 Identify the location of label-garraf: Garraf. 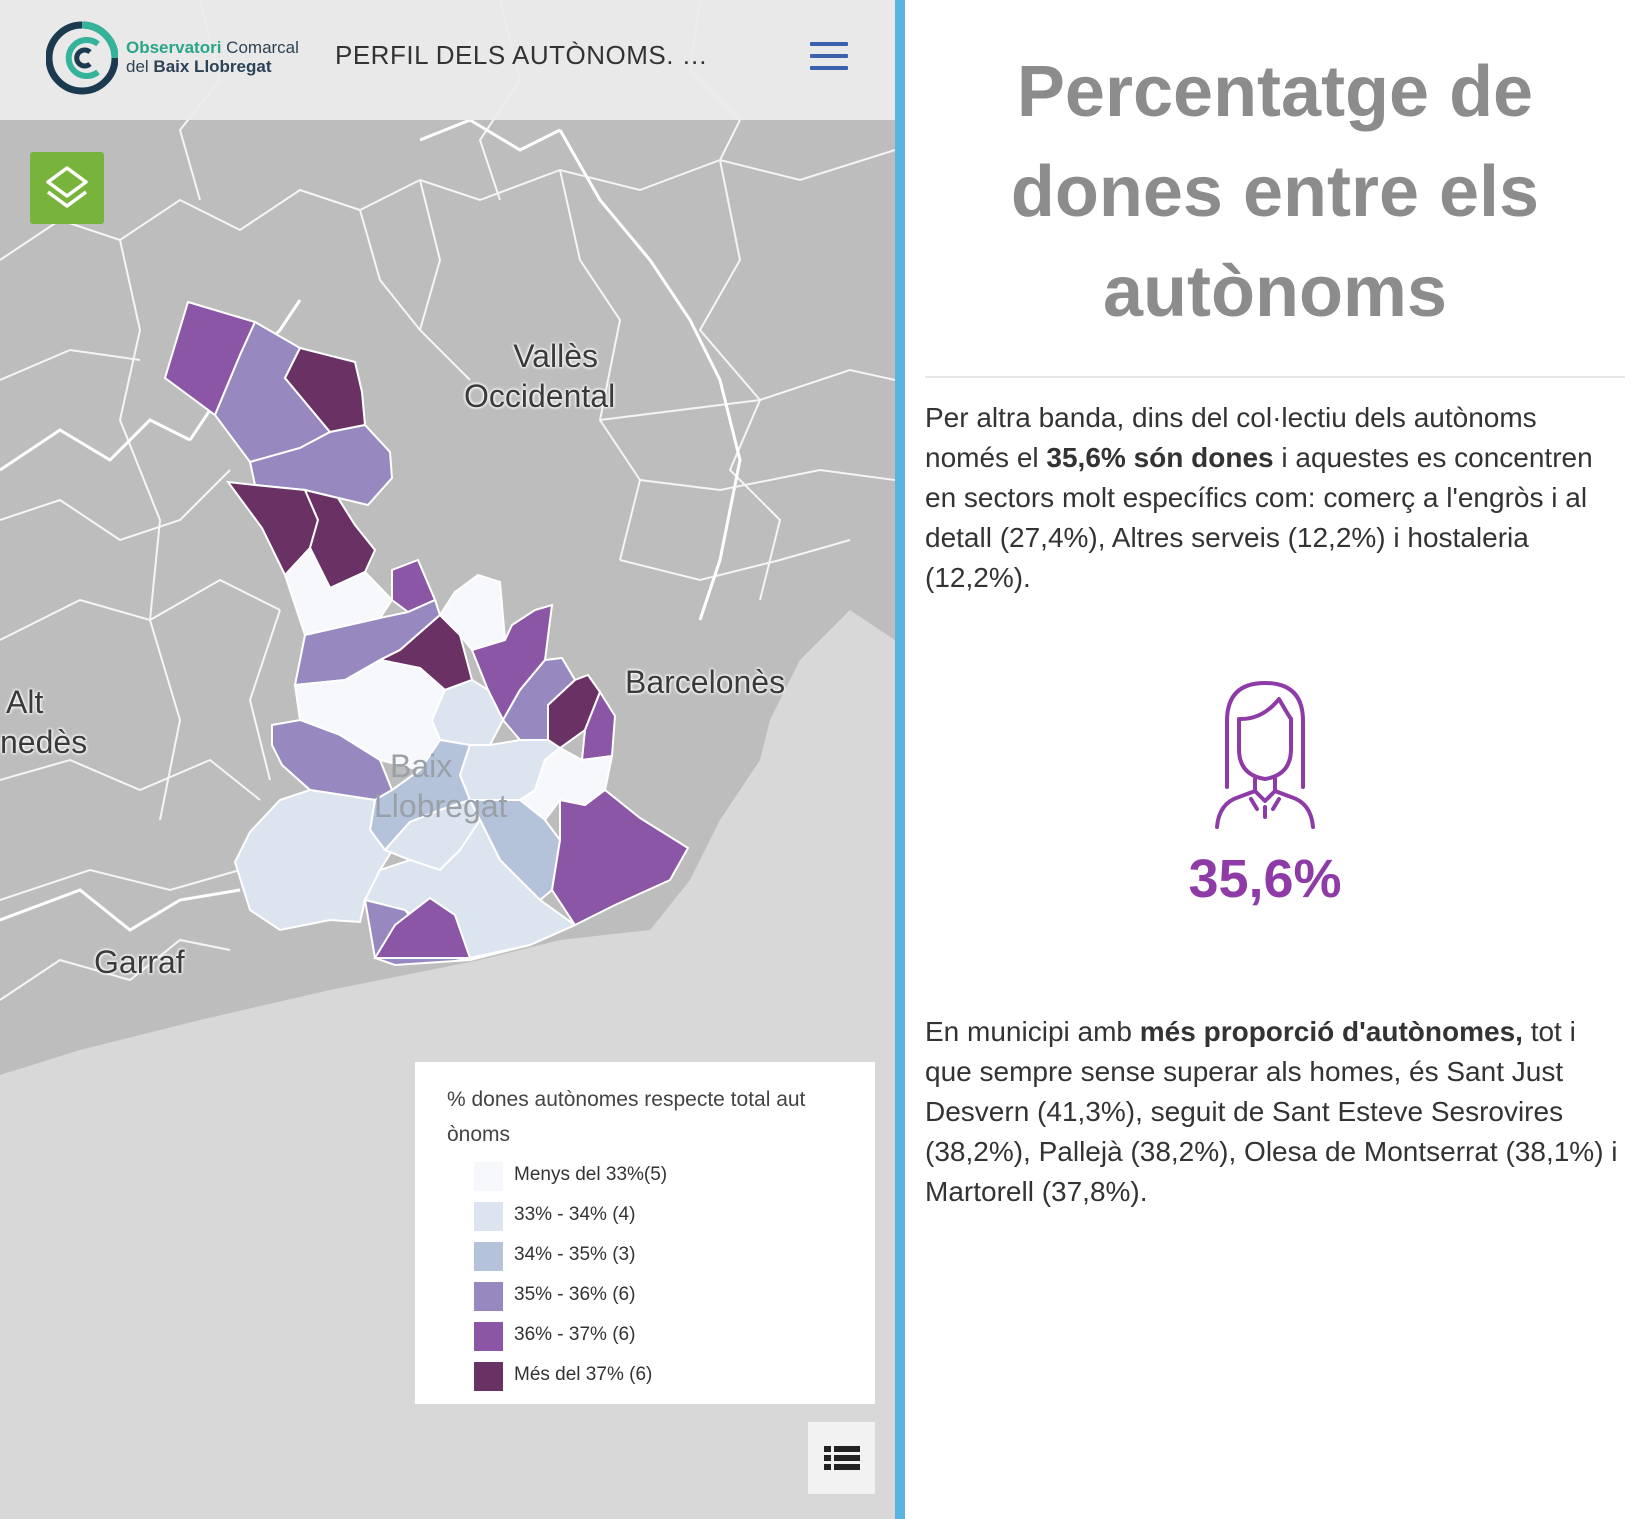
(139, 962).